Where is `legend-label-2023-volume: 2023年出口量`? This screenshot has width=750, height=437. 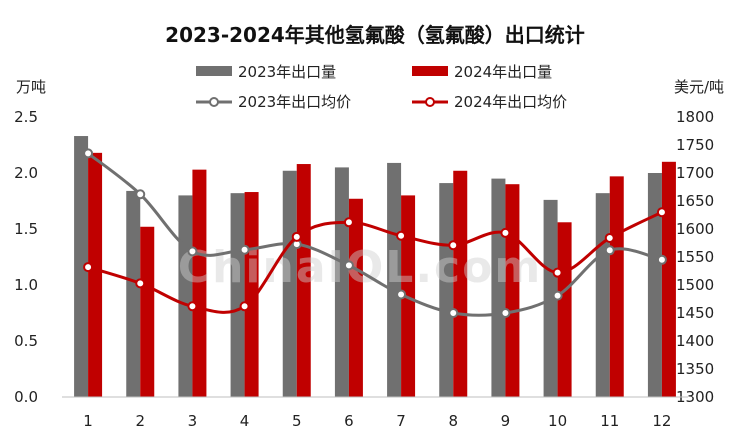
legend-label-2023-volume: 2023年出口量 is located at coordinates (287, 72).